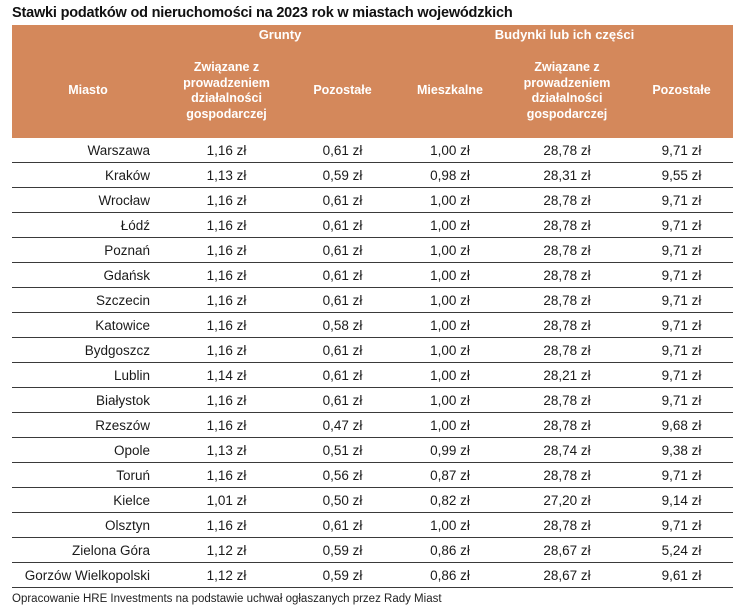 The width and height of the screenshot is (744, 605). Describe the element at coordinates (342, 425) in the screenshot. I see `cell-grunty-pozostale: 0,47 zł` at that location.